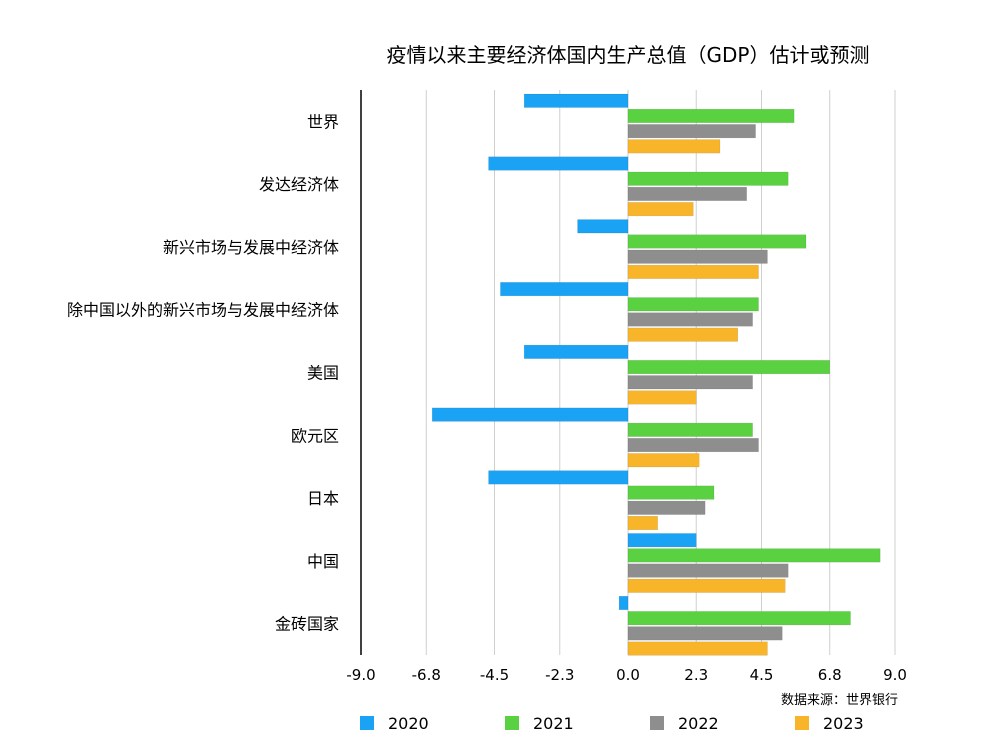  What do you see at coordinates (315, 435) in the screenshot?
I see `category-label: 欧元区` at bounding box center [315, 435].